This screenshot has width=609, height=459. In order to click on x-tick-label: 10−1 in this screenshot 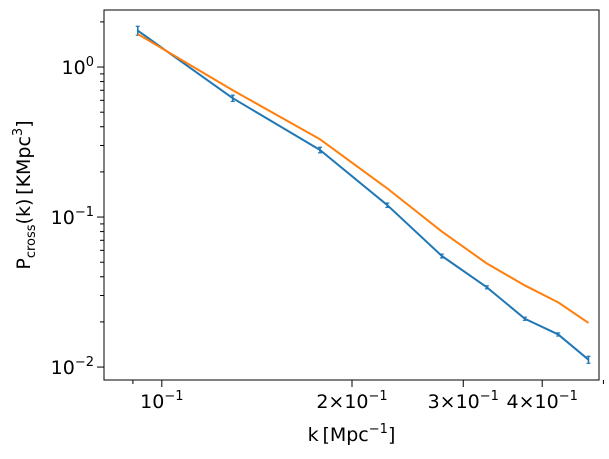, I will do `click(161, 401)`.